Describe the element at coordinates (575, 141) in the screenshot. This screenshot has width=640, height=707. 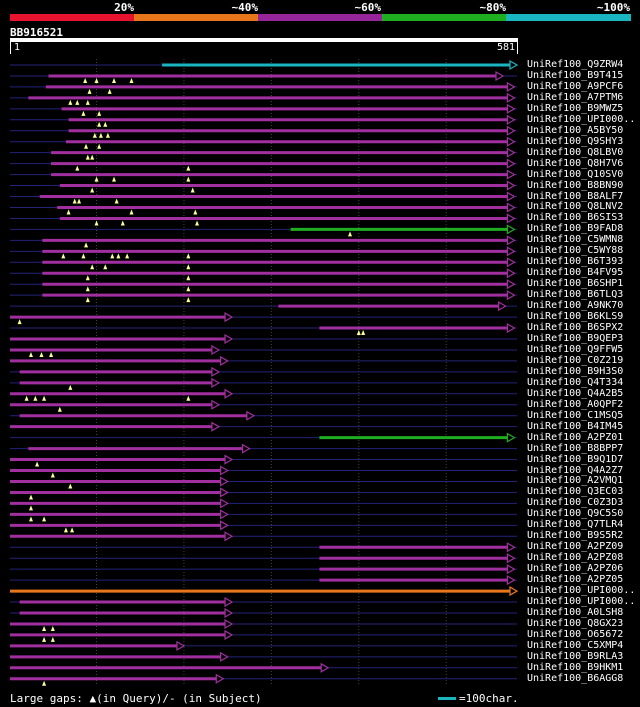
I see `hit-label: UniRef100_Q9SHY3` at that location.